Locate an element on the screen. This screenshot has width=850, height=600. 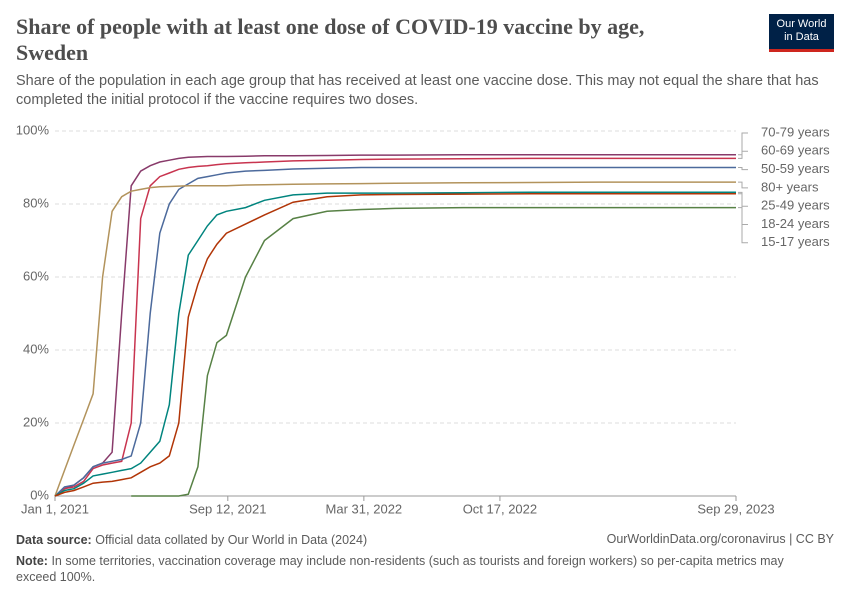
x-tick-label: Jan 1, 2021 is located at coordinates (55, 508).